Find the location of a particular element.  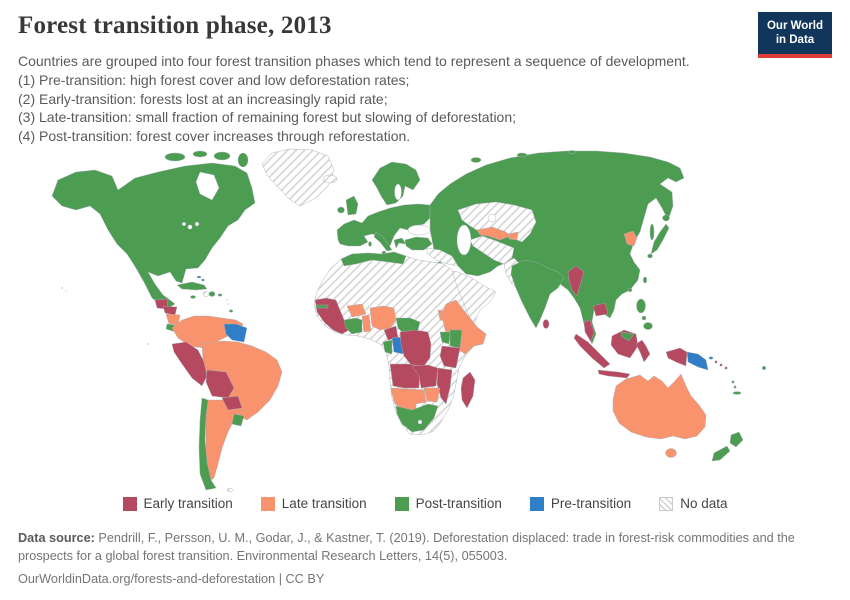

region-turkmenistan-afghanistan is located at coordinates (492, 250).